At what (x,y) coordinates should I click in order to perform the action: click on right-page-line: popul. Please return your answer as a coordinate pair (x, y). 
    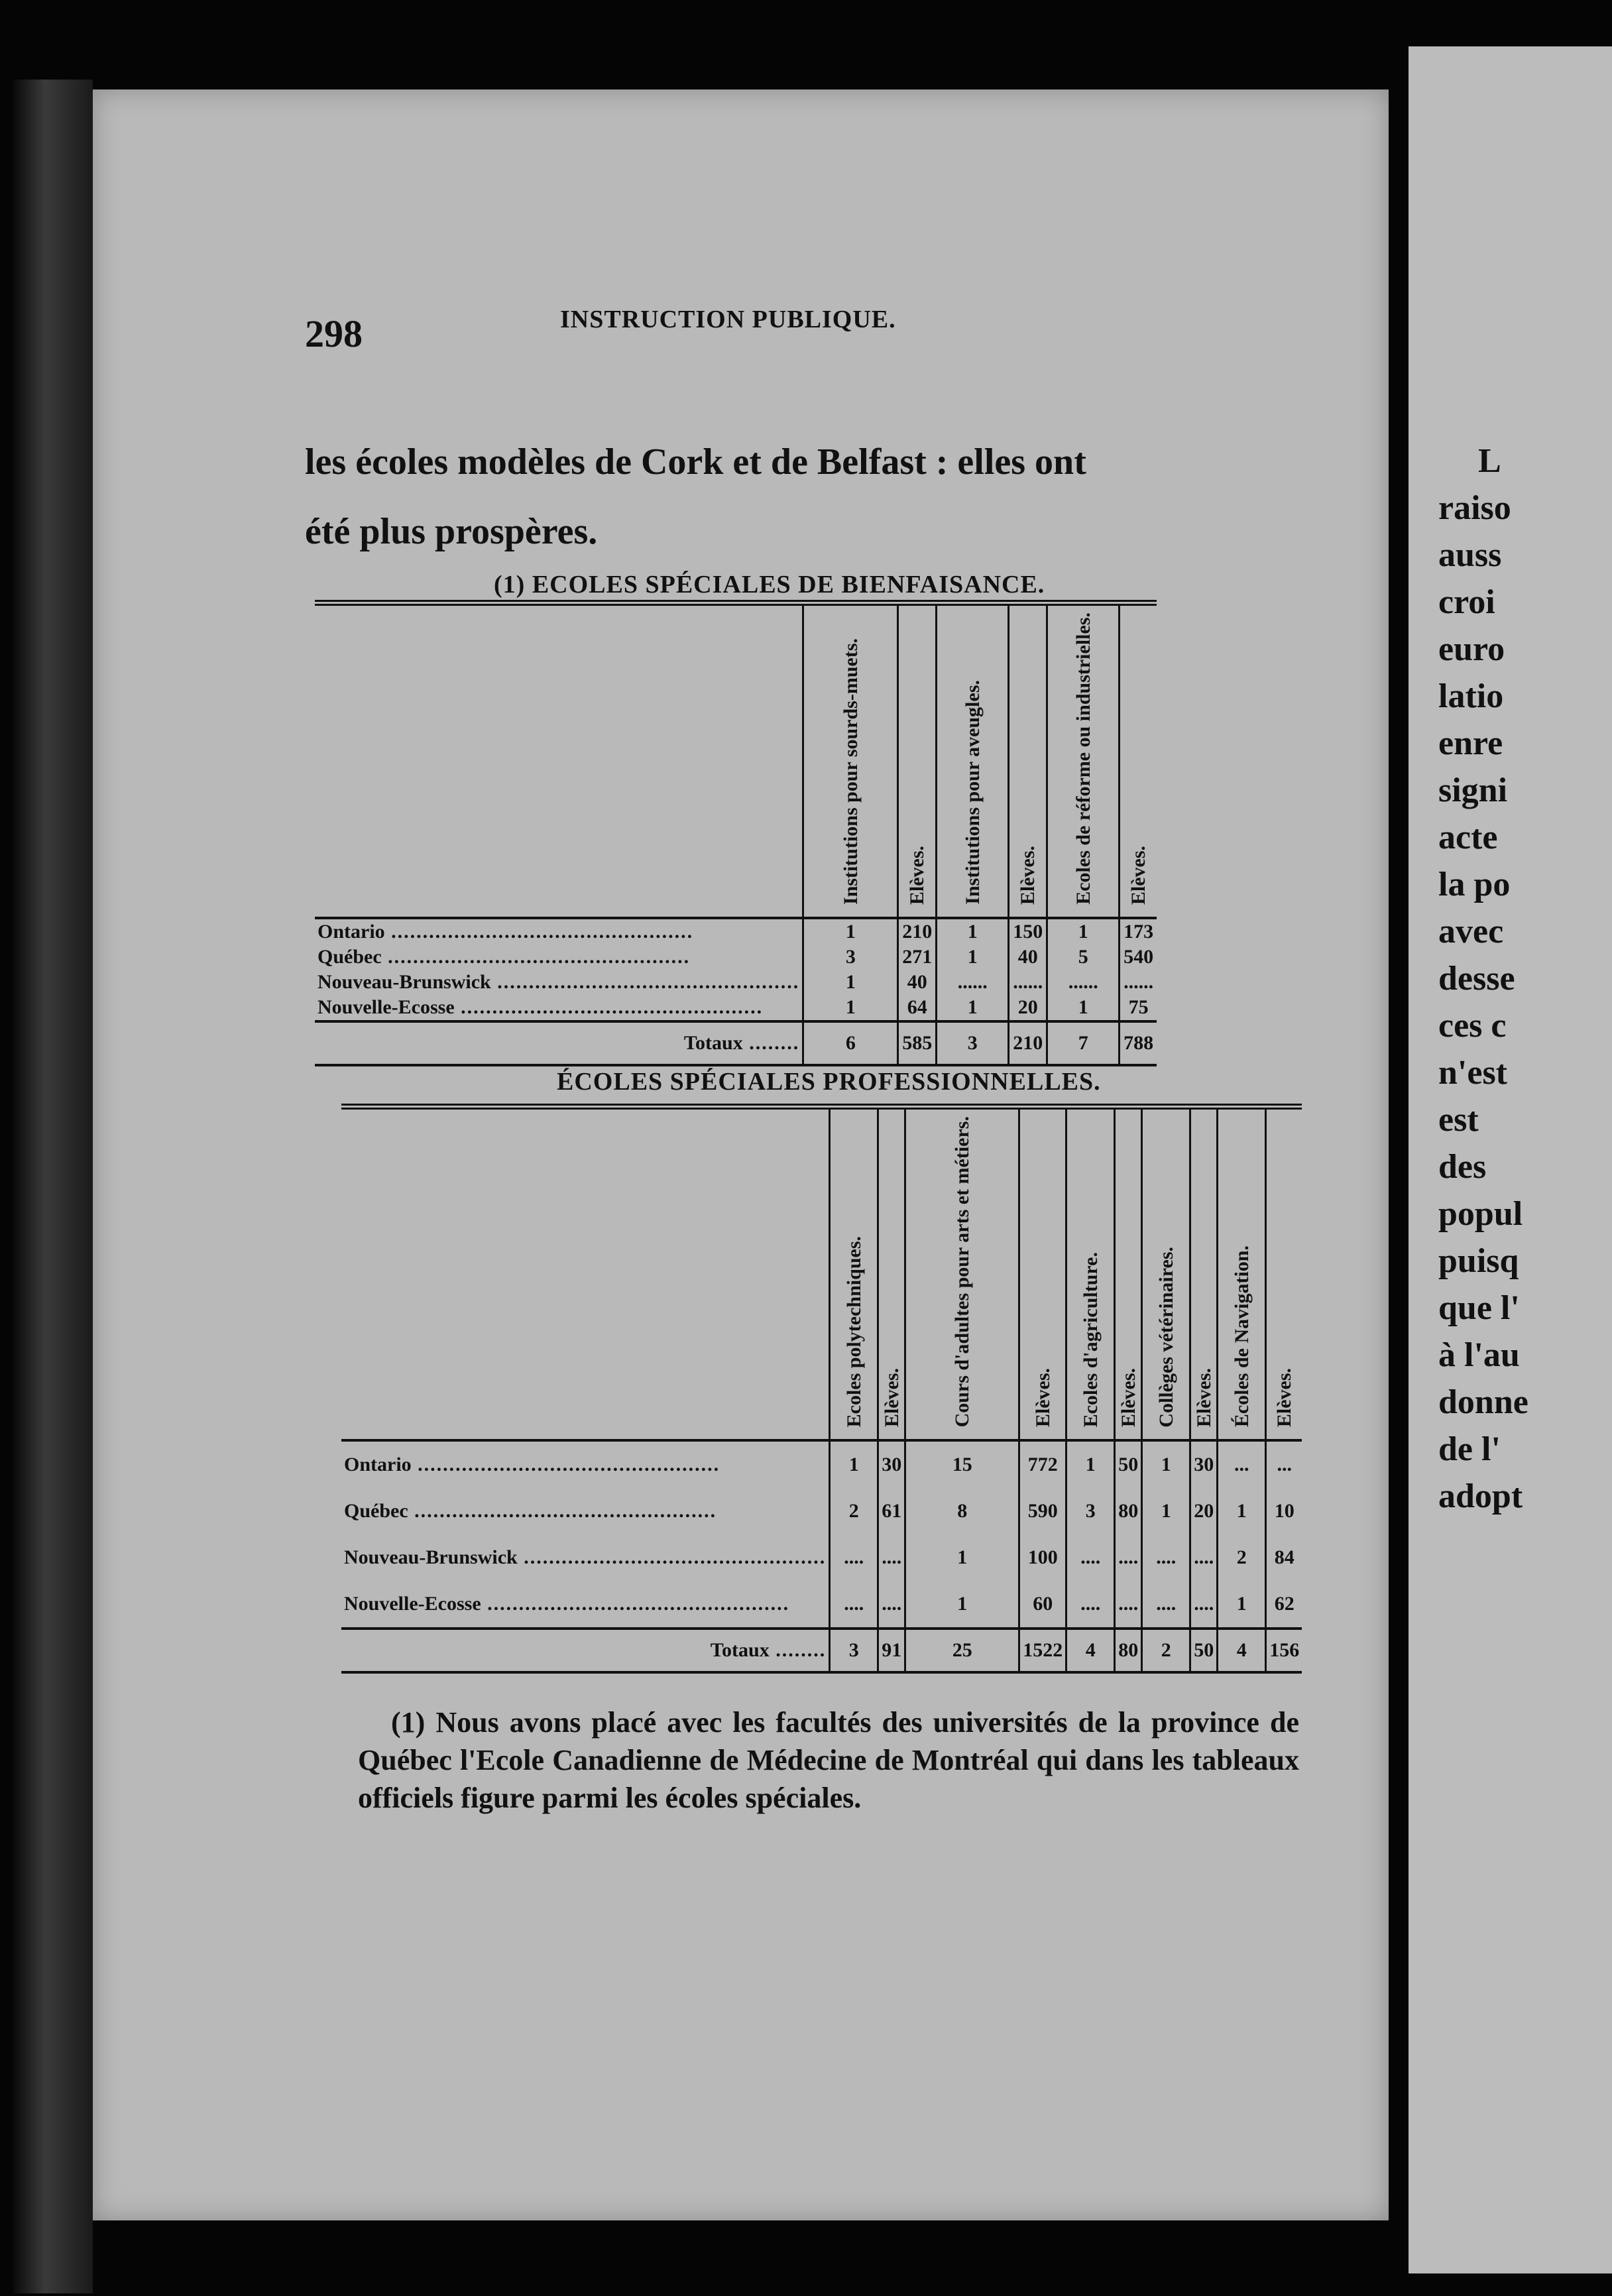
    Looking at the image, I should click on (1480, 1214).